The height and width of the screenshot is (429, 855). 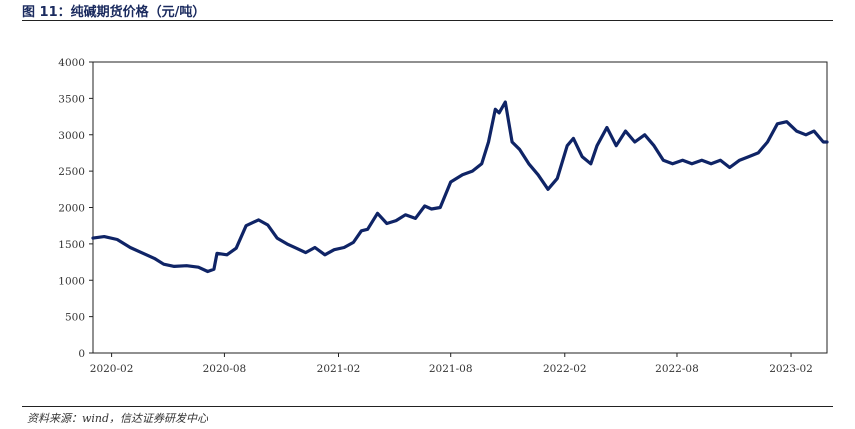 I want to click on y-tick-label: 500, so click(x=75, y=318).